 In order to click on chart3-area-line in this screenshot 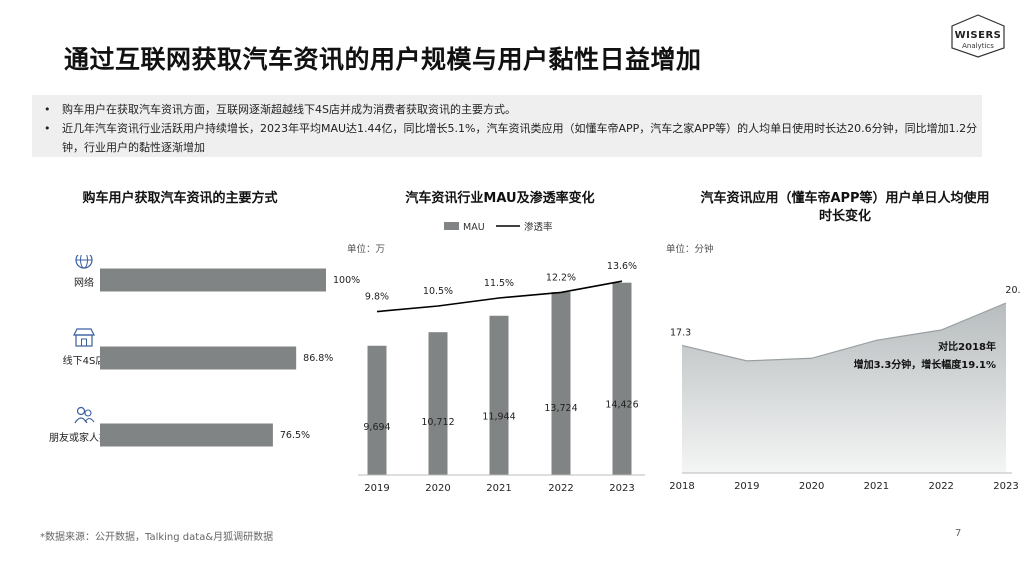, I will do `click(844, 332)`.